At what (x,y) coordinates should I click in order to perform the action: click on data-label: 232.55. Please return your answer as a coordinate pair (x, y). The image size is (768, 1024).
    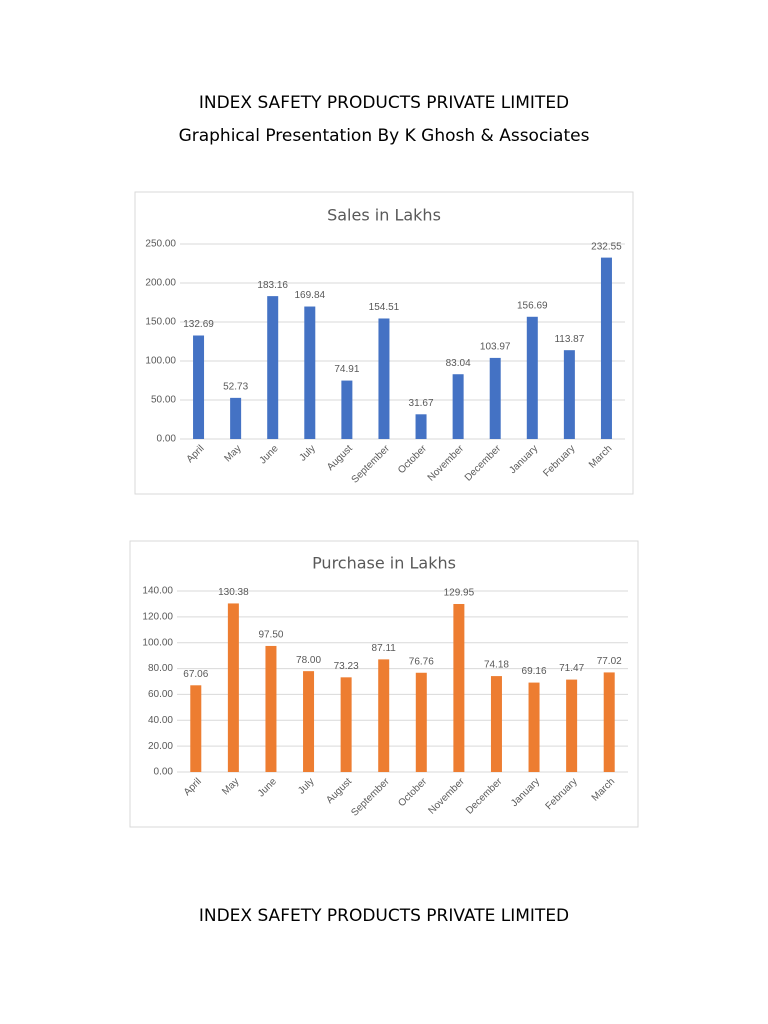
    Looking at the image, I should click on (606, 246).